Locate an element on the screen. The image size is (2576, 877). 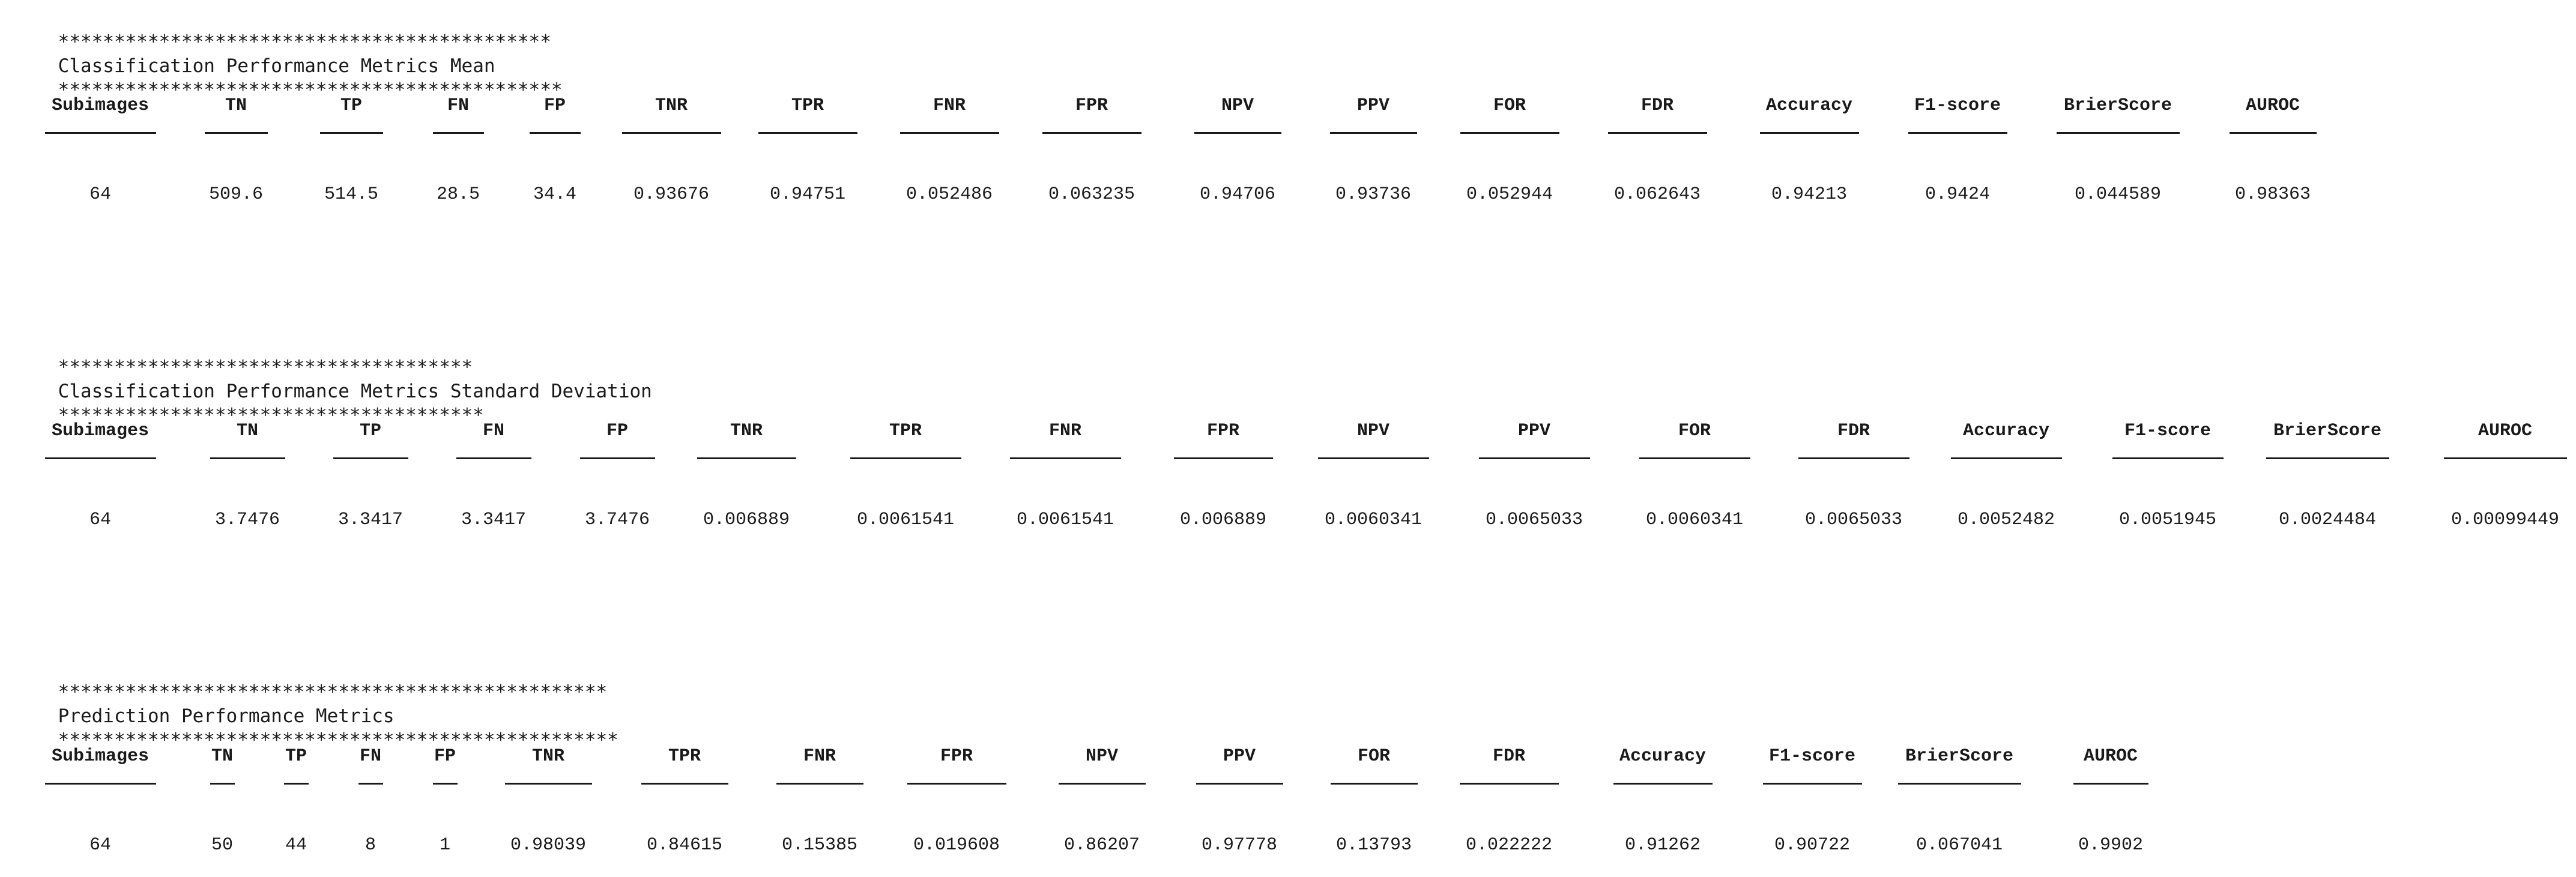
metric-value: 3.7476 is located at coordinates (617, 520).